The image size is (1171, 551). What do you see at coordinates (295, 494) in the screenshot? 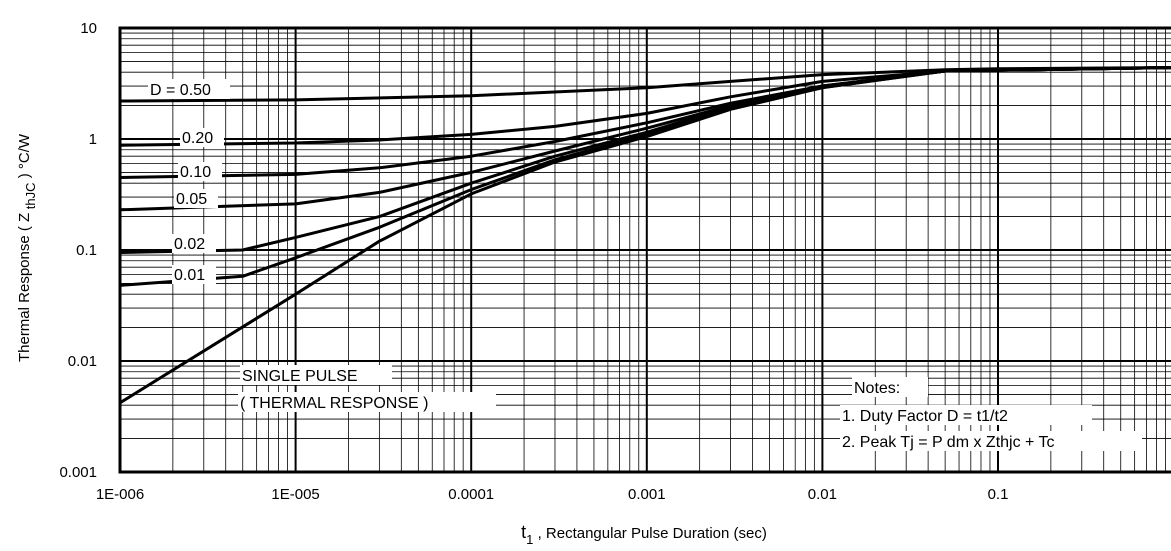
I see `x-tick-label: 1E-005` at bounding box center [295, 494].